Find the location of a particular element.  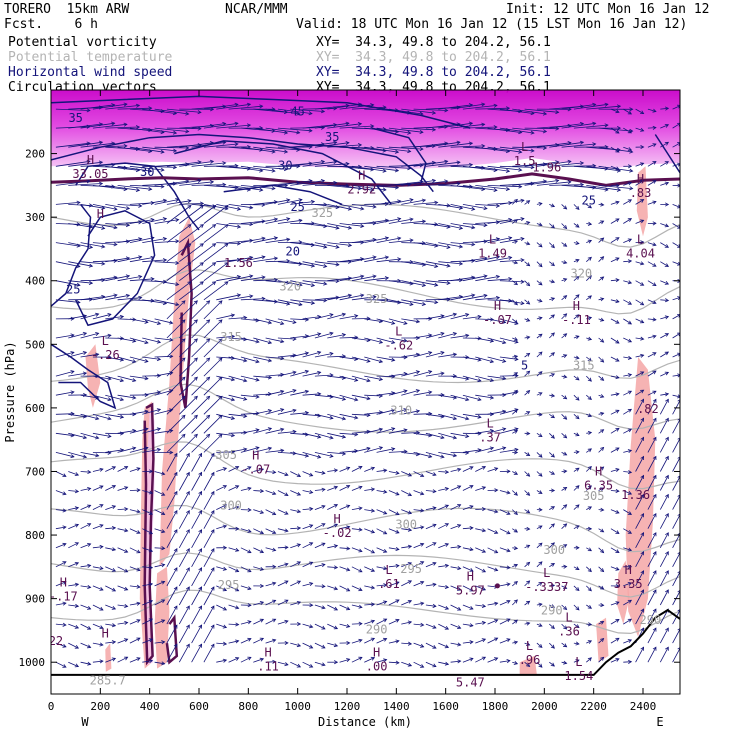

theta-label: 300 is located at coordinates (406, 525).